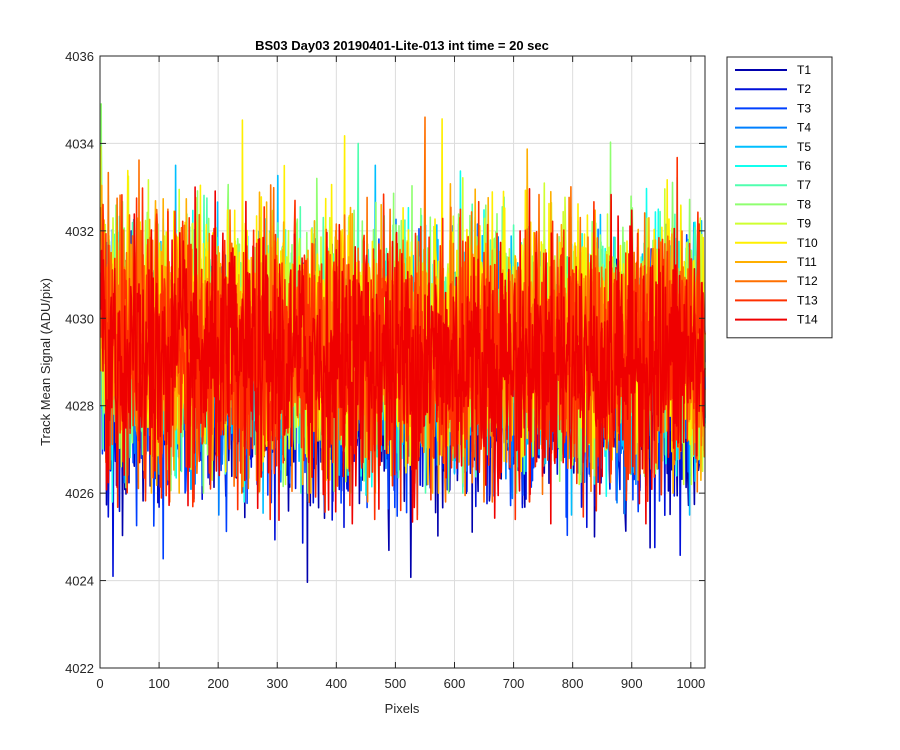  What do you see at coordinates (804, 128) in the screenshot?
I see `legend-label-t4: T4` at bounding box center [804, 128].